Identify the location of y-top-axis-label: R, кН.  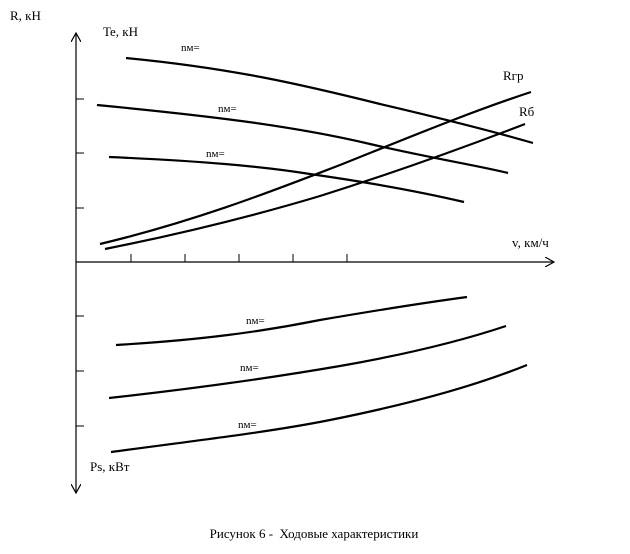
(25, 15).